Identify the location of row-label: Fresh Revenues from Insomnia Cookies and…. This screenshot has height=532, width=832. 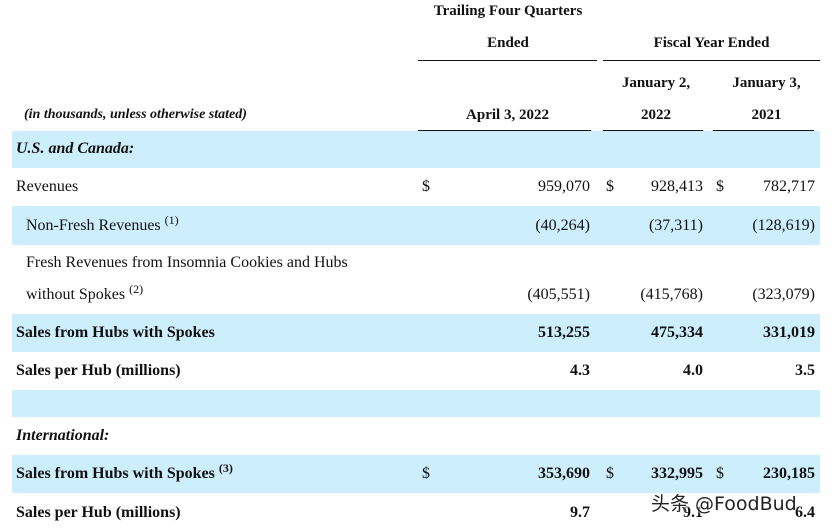
(187, 262).